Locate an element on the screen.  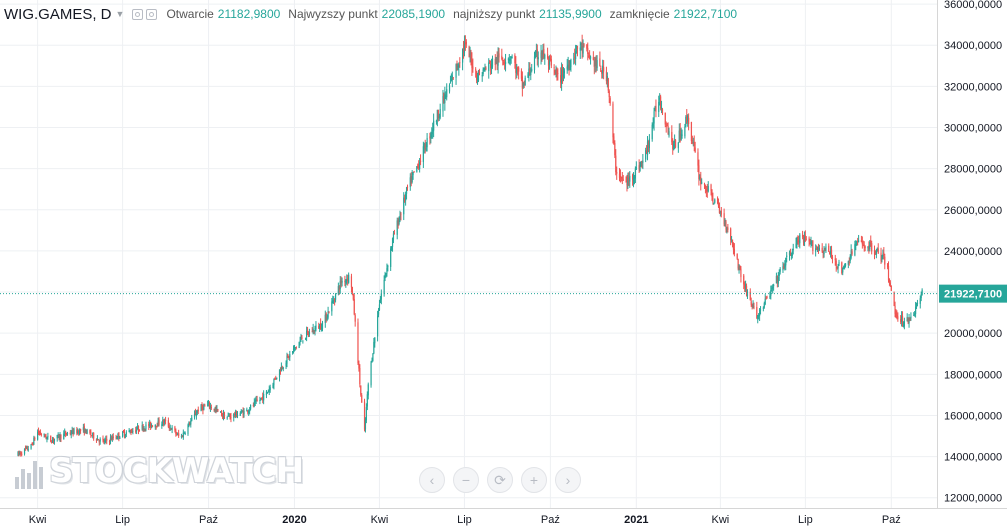
scroll-left-button: ‹ is located at coordinates (432, 480).